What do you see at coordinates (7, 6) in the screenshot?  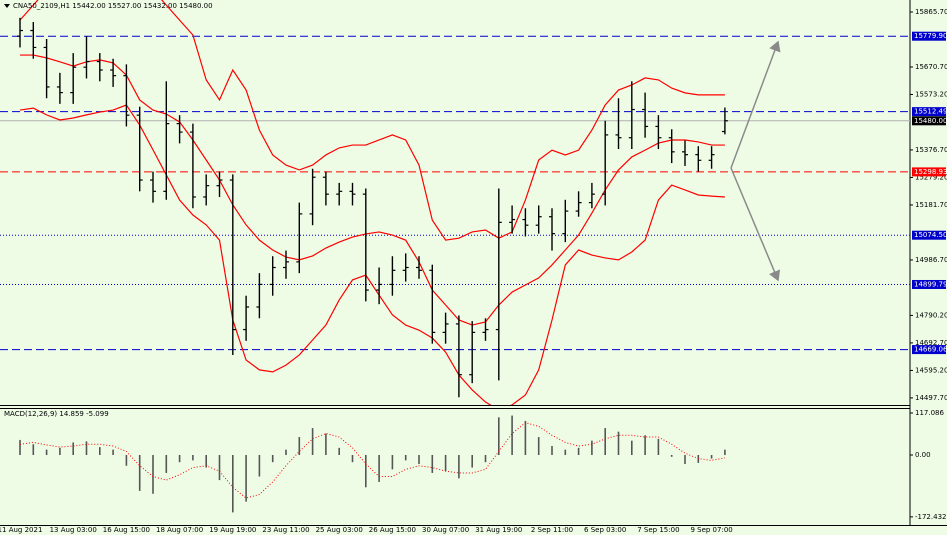 I see `collapse-icon` at bounding box center [7, 6].